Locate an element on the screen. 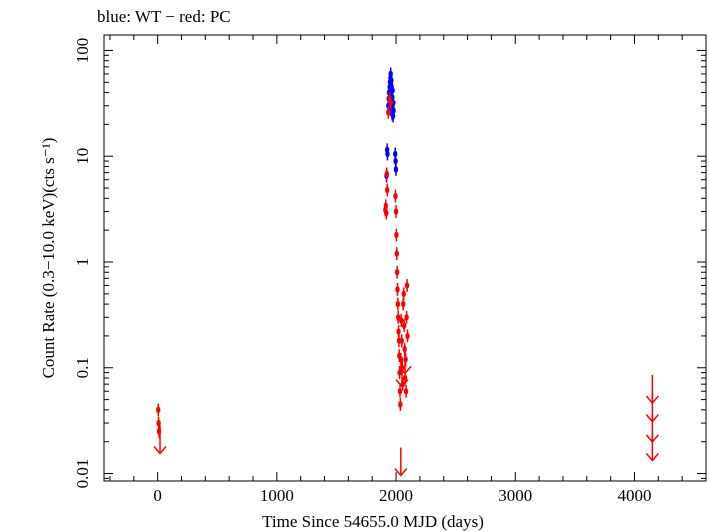  y-tick-label: 0.01 is located at coordinates (82, 474).